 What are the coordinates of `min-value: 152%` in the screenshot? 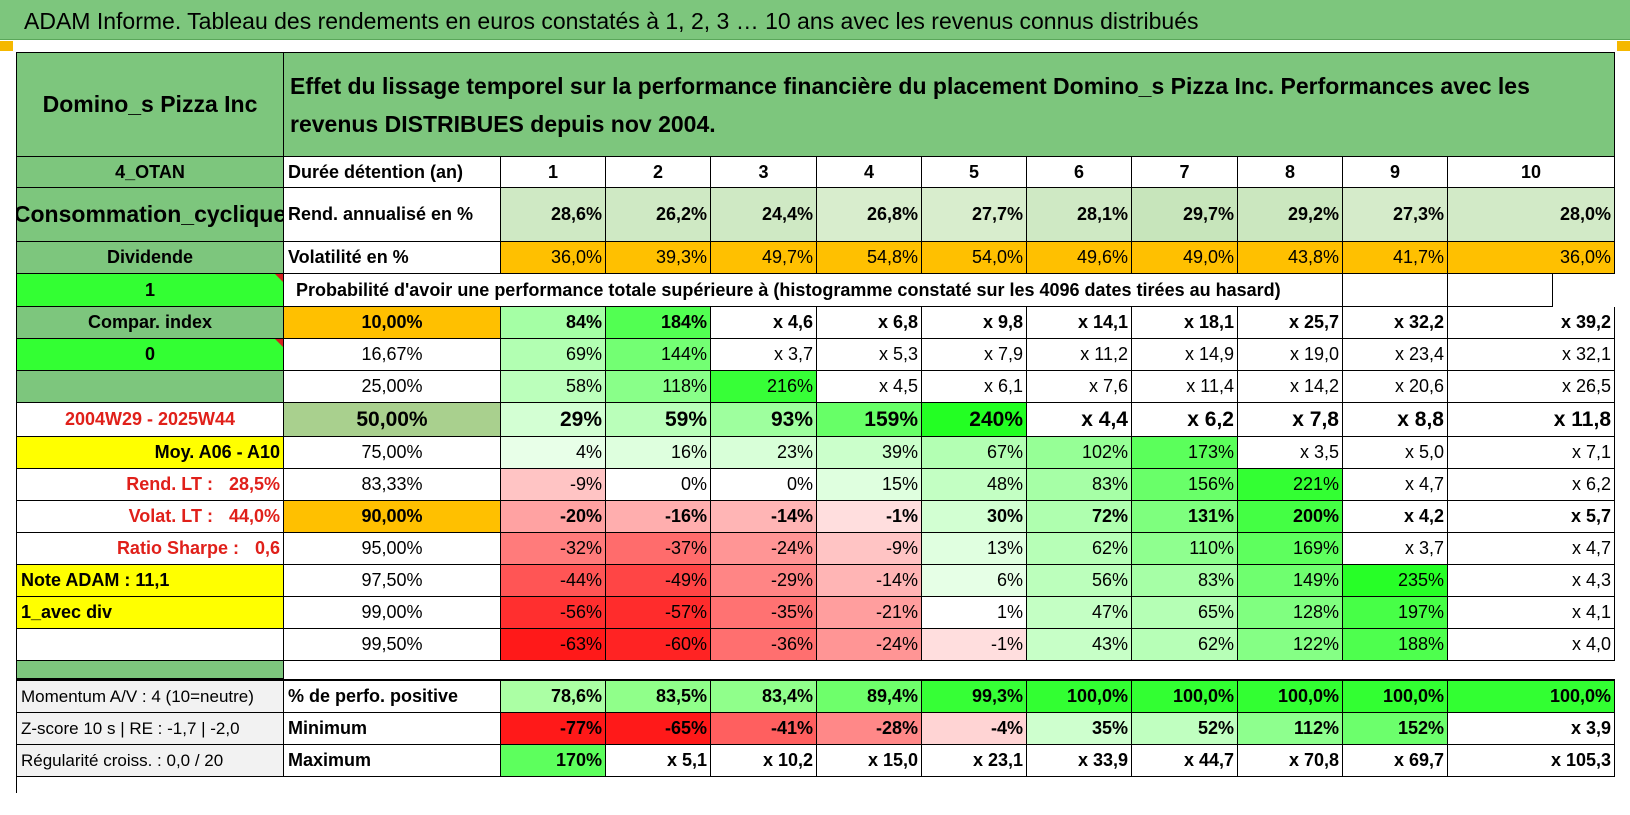 It's located at (1395, 729).